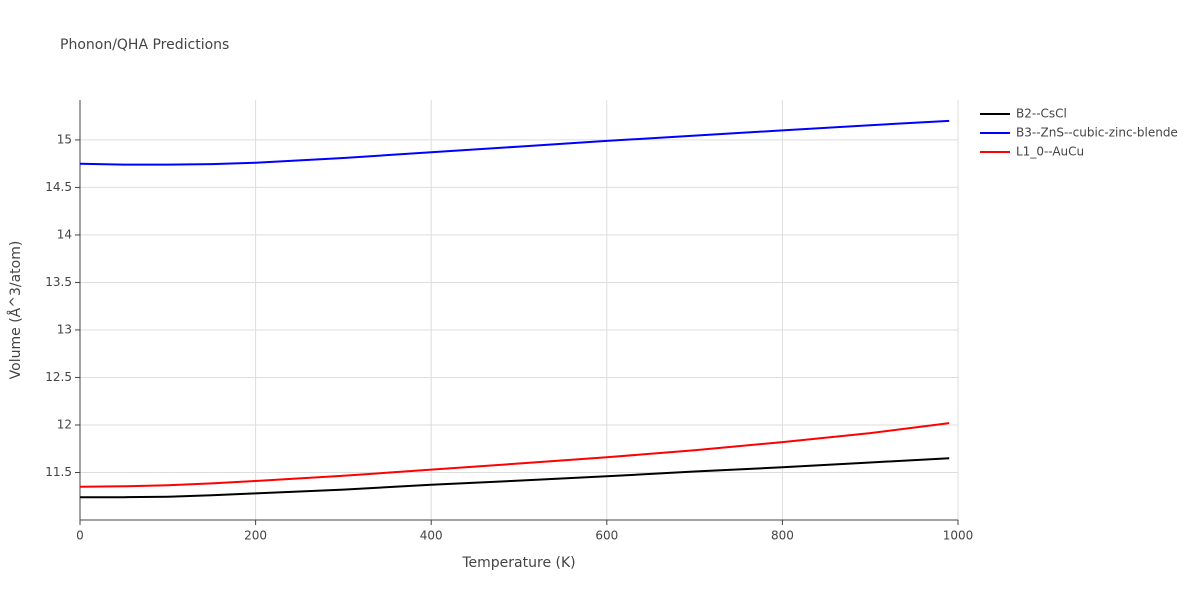 The width and height of the screenshot is (1200, 600). What do you see at coordinates (1041, 114) in the screenshot?
I see `legend-label: B2--CsCl` at bounding box center [1041, 114].